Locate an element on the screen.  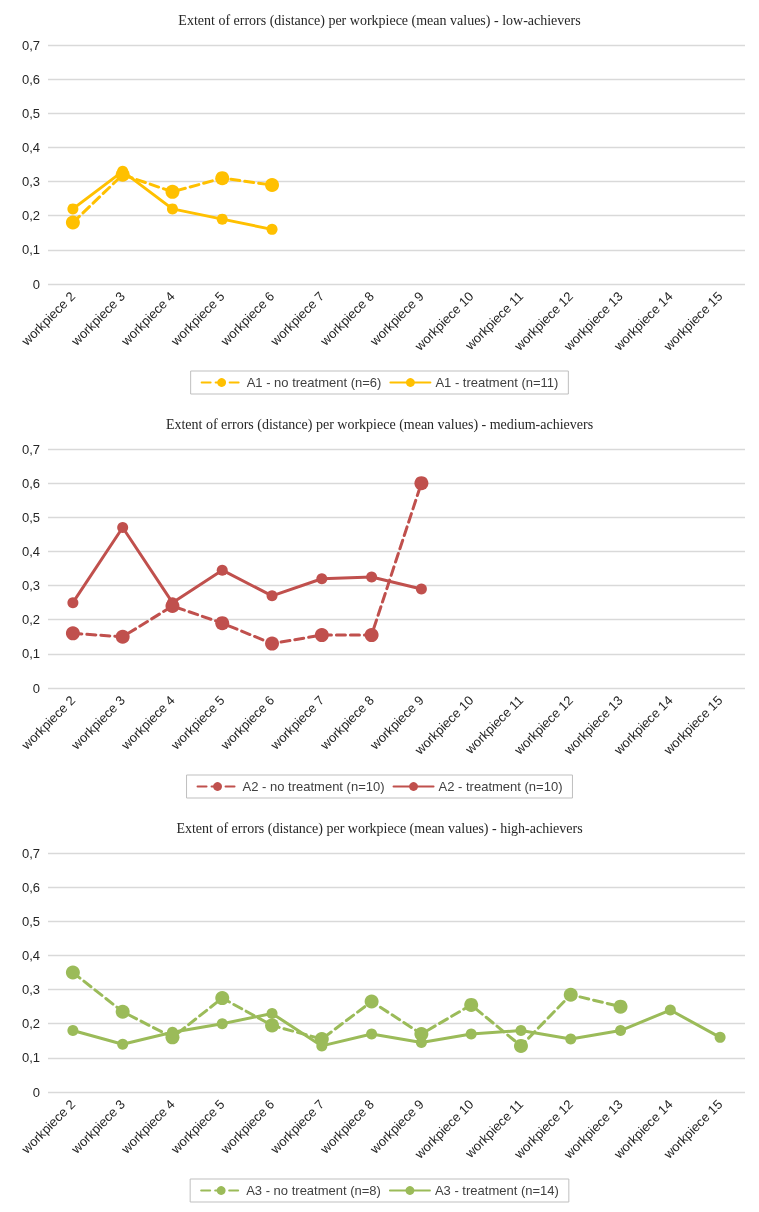
legend-label: A3 - no treatment (n=8) is located at coordinates (313, 1190).